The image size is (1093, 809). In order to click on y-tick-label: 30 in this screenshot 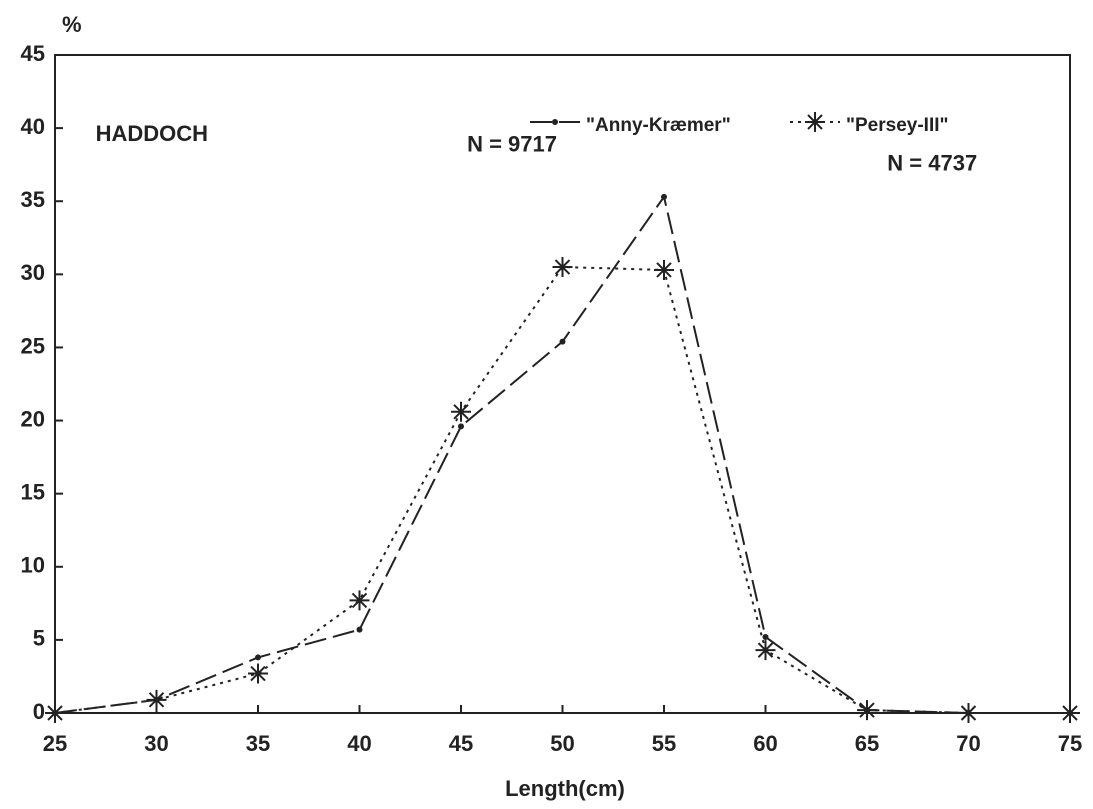, I will do `click(33, 272)`.